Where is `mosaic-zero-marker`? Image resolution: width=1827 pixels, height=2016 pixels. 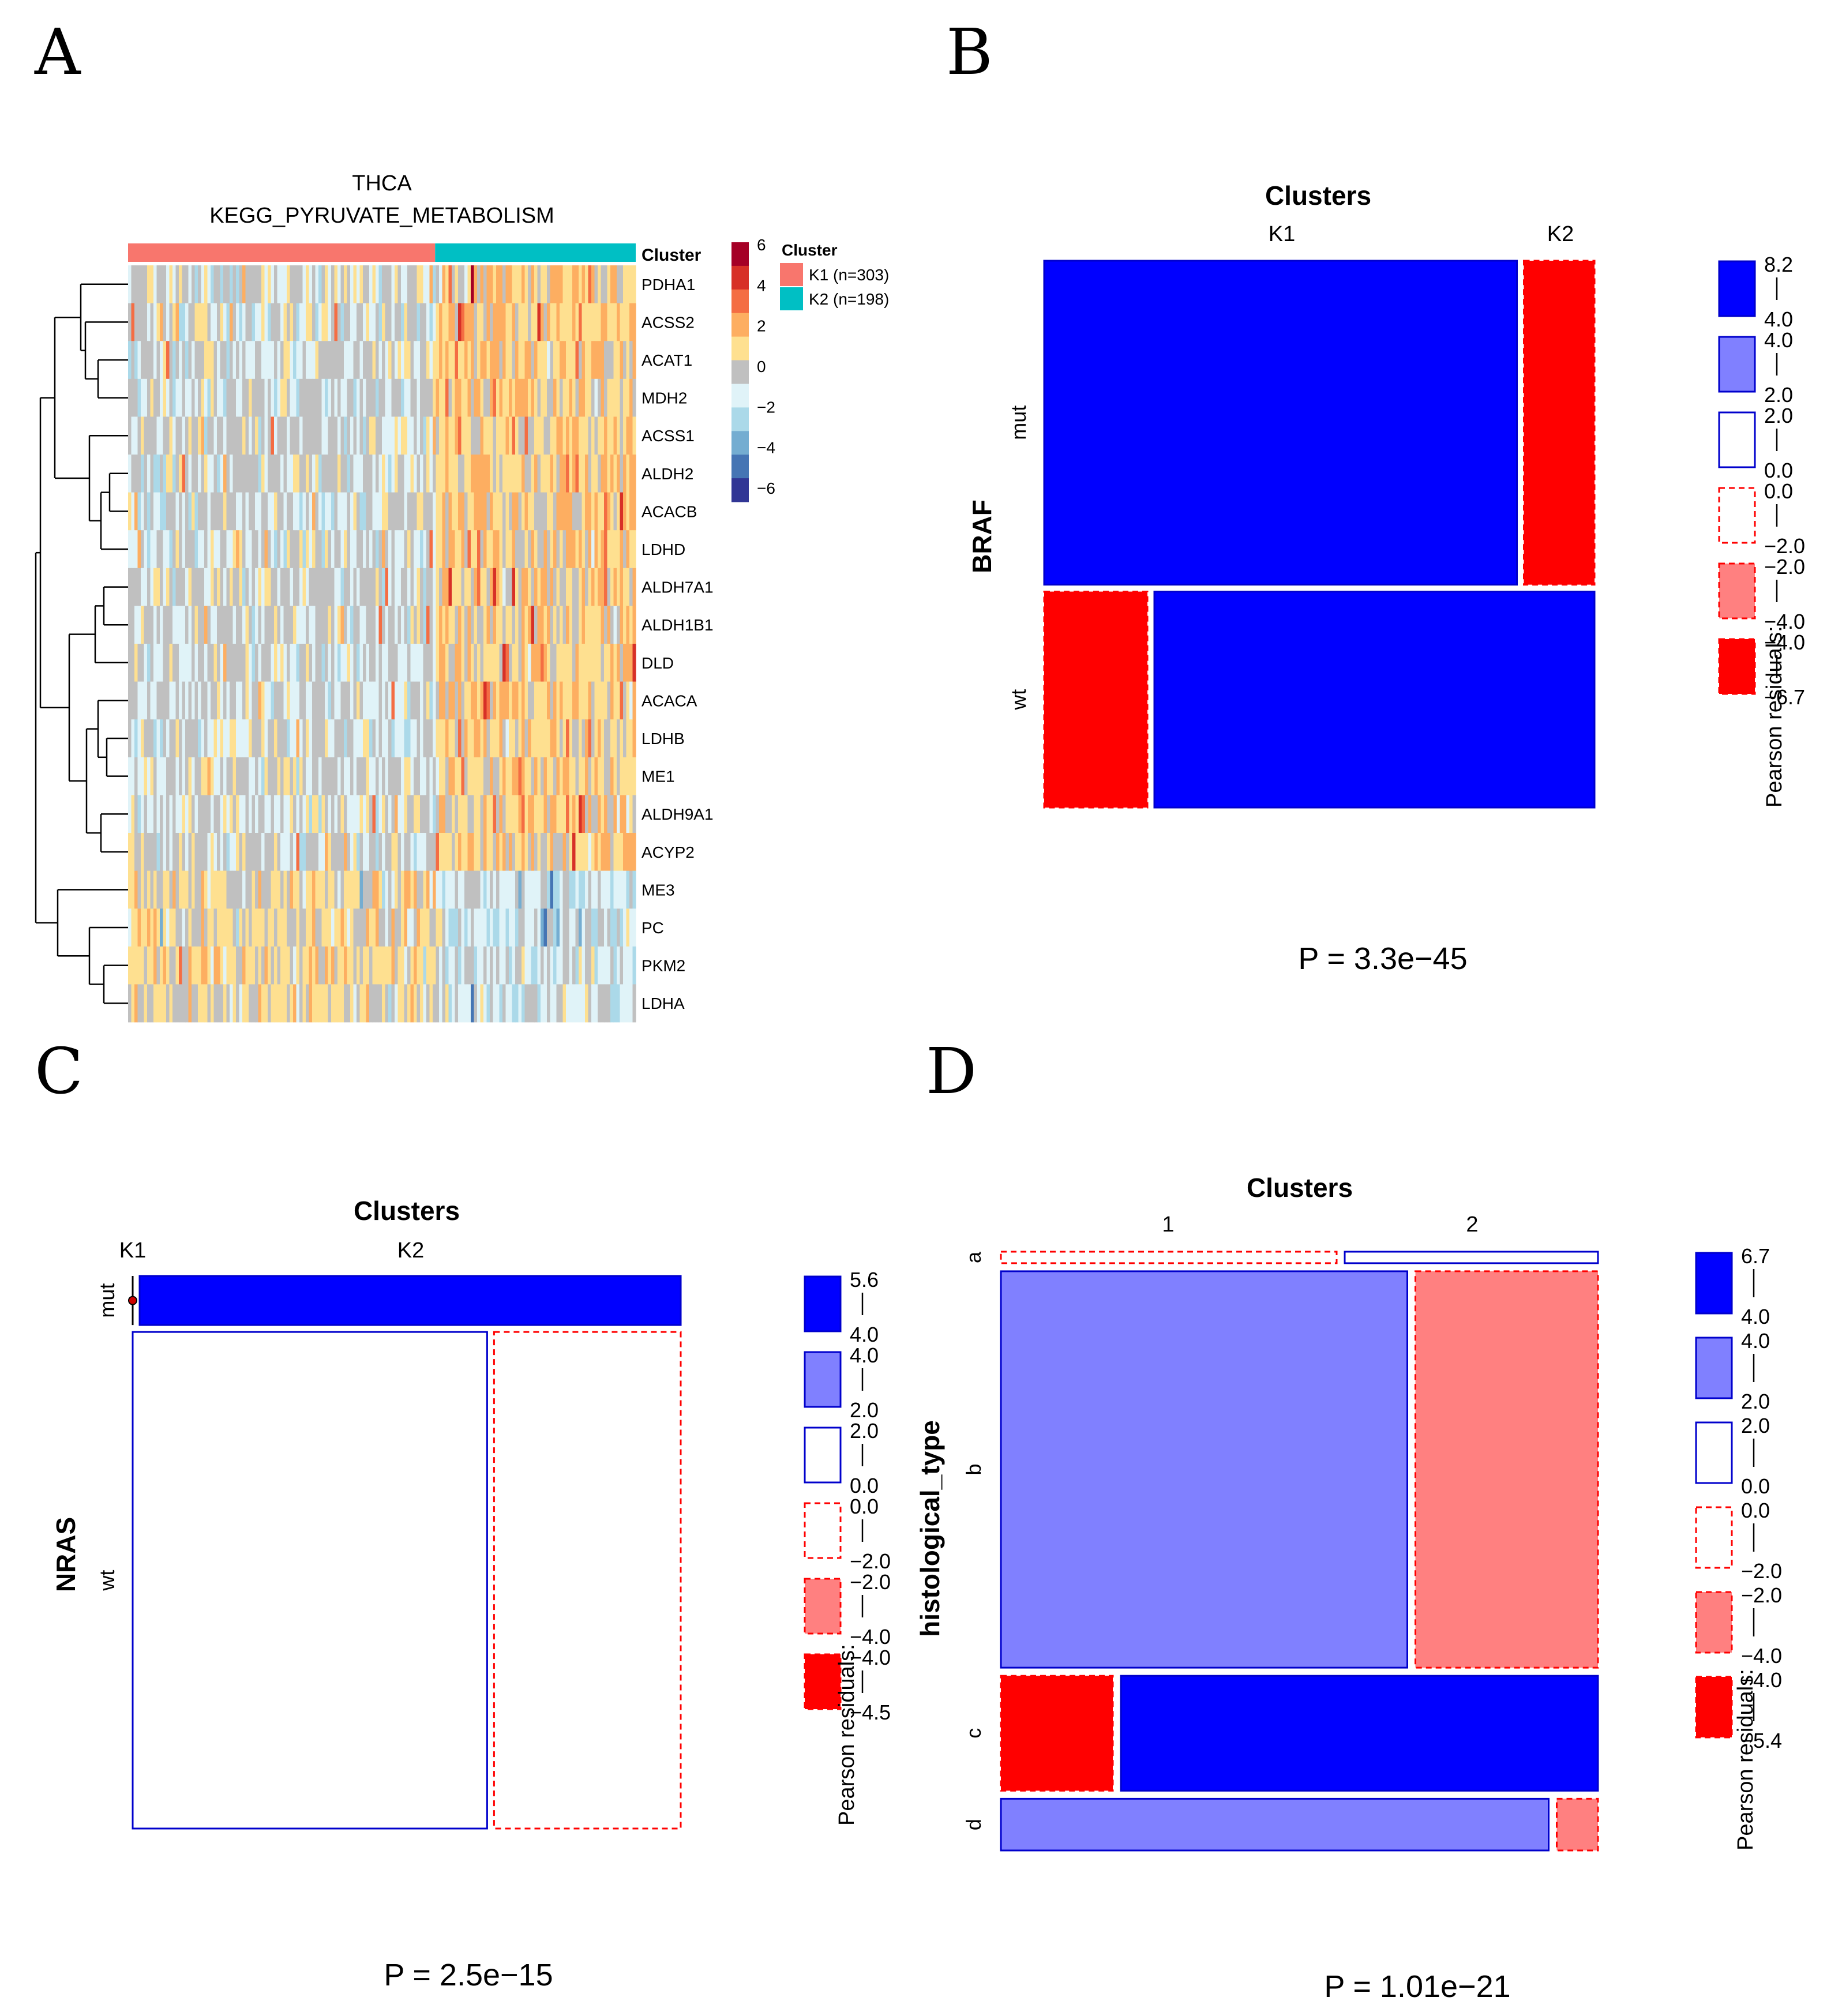 mosaic-zero-marker is located at coordinates (132, 1300).